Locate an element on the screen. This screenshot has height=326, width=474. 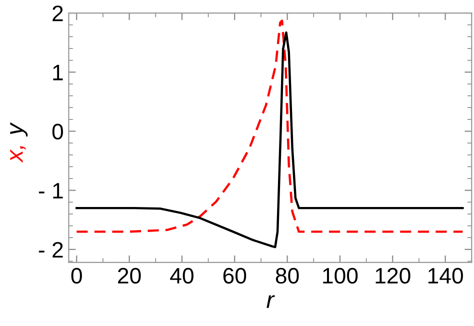
y-tick-label: 1 is located at coordinates (58, 72).